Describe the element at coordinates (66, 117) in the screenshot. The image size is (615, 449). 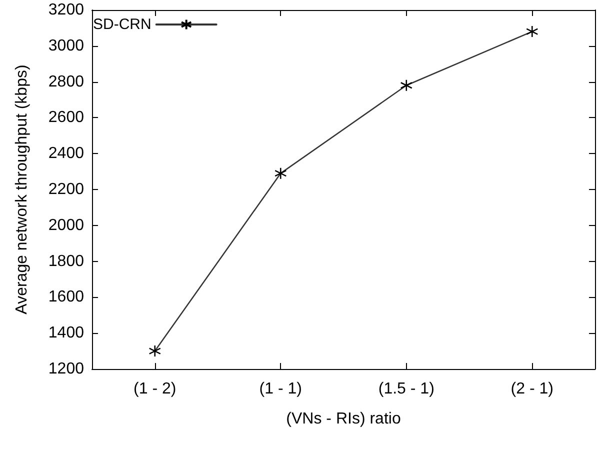
I see `y-tick-label: 2600` at that location.